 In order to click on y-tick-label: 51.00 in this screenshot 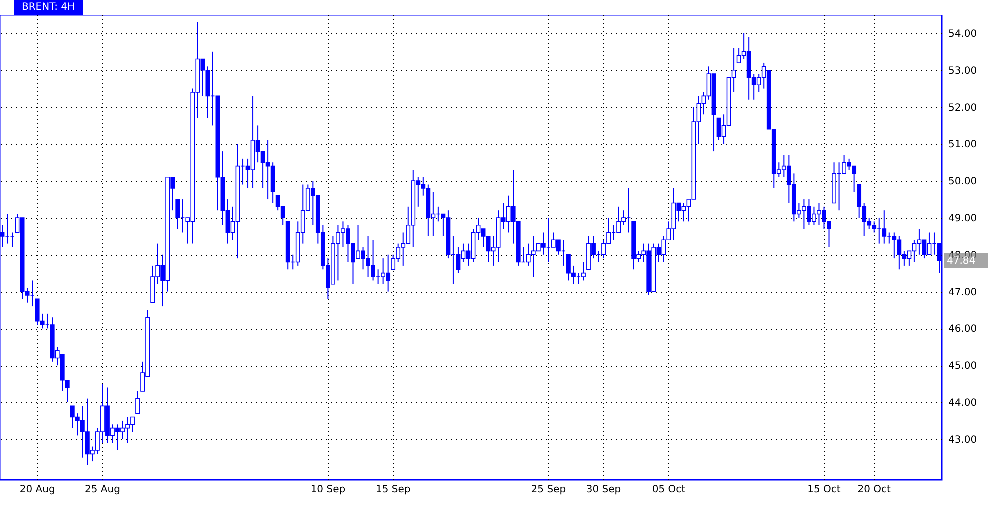, I will do `click(963, 145)`.